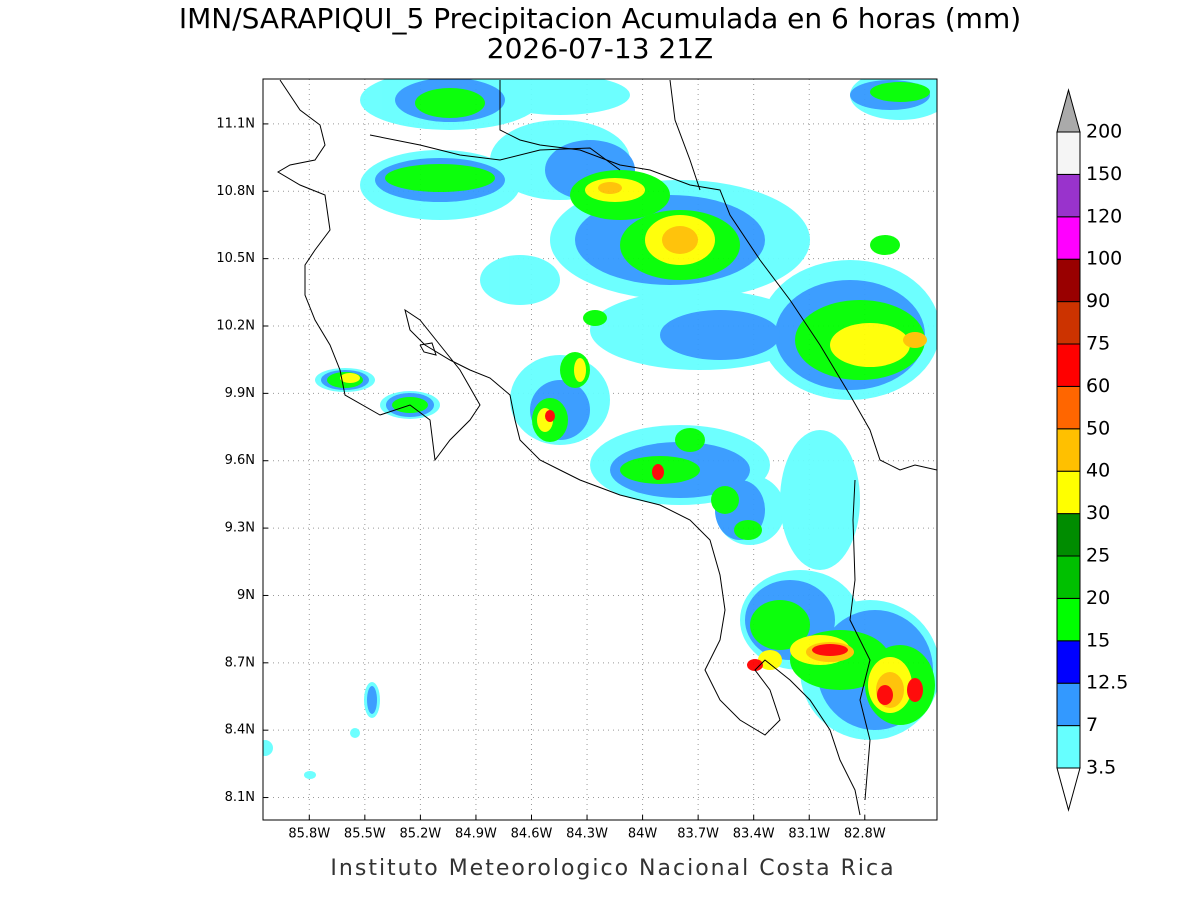  Describe the element at coordinates (240, 662) in the screenshot. I see `lat-tick-label: 8.7N` at that location.